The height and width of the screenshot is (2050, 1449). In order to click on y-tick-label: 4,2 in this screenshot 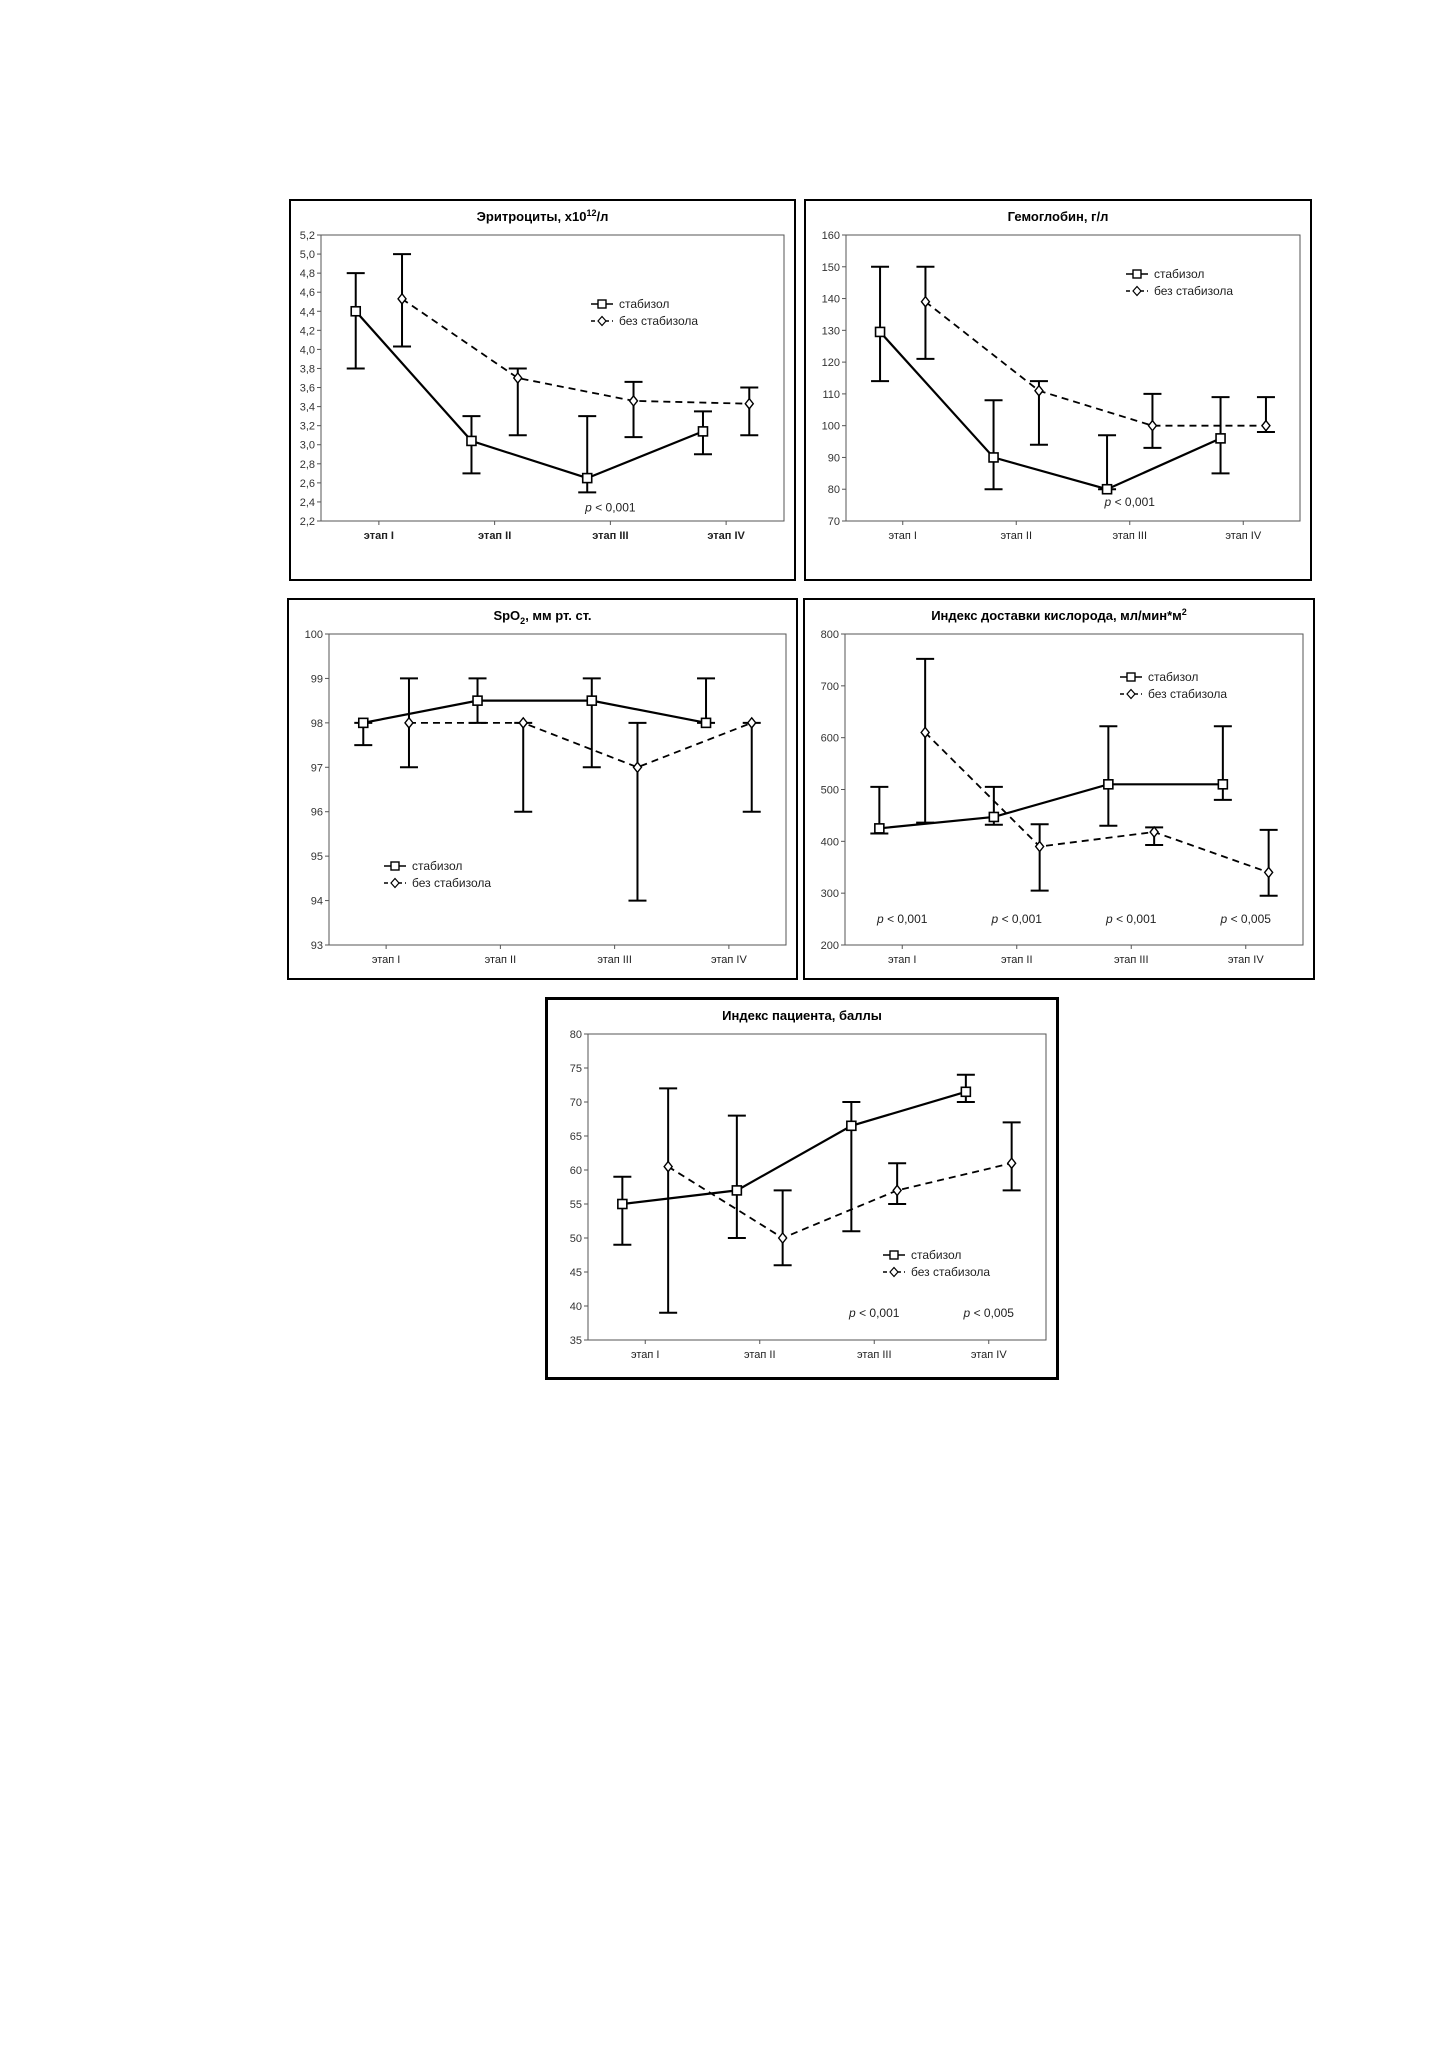, I will do `click(307, 331)`.